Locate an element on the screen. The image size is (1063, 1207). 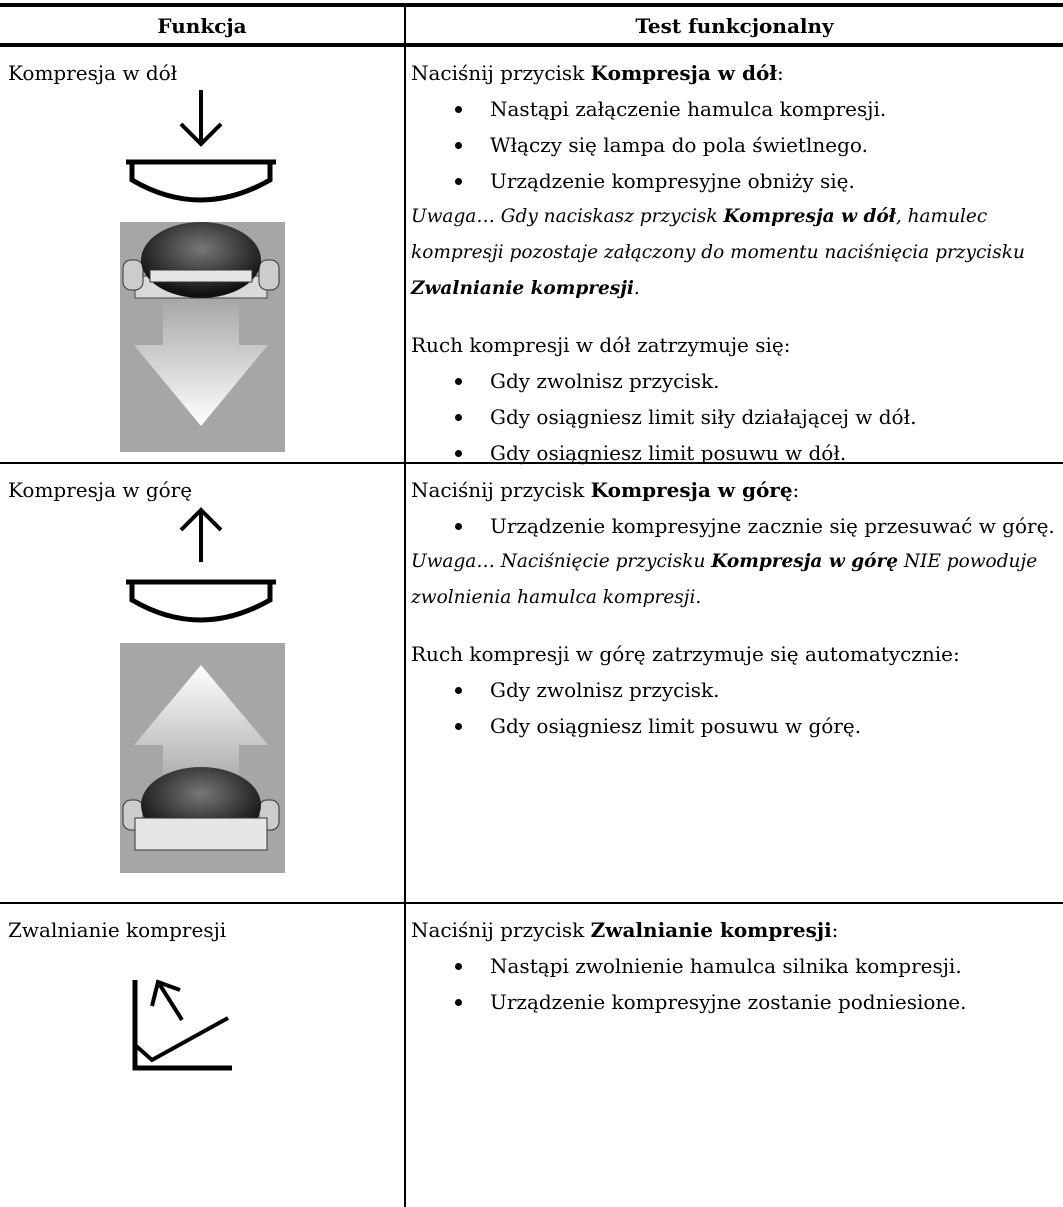
column-divider is located at coordinates (405, 607).